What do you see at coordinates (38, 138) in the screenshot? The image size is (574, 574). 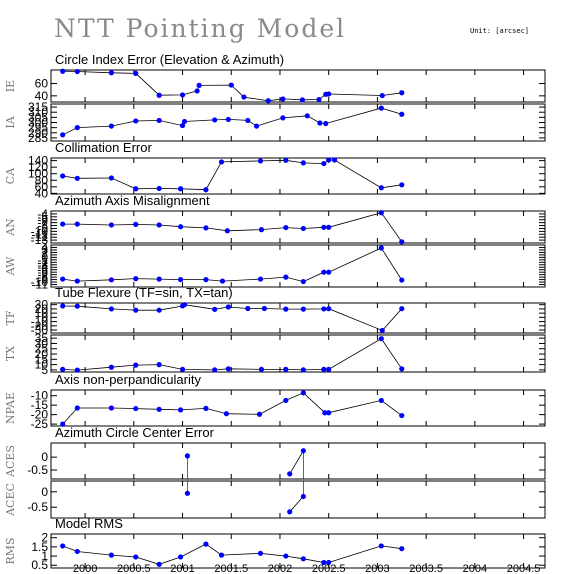 I see `y-tick-label: 285` at bounding box center [38, 138].